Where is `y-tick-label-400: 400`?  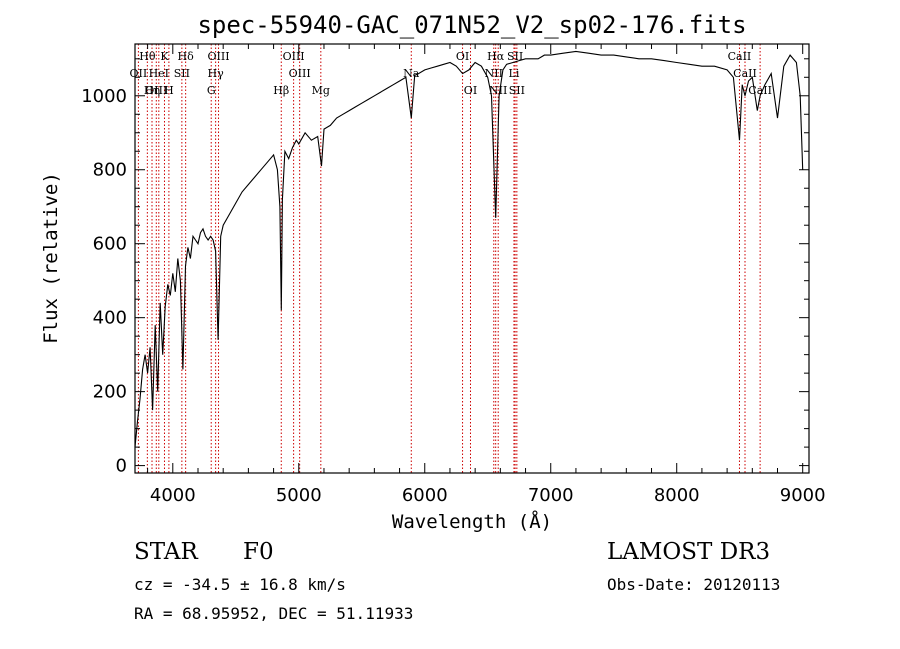 y-tick-label-400: 400 is located at coordinates (110, 318).